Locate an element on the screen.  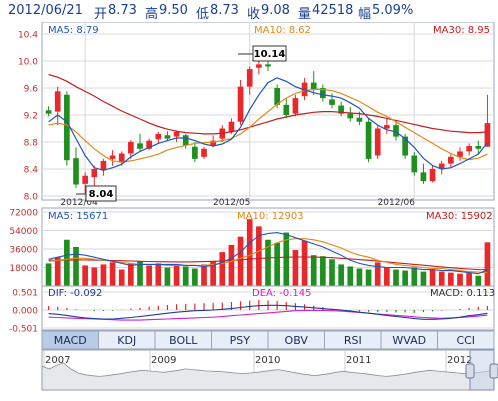
macd-y-axis: 0.501 0.000 -0.501 is located at coordinates (23, 312).